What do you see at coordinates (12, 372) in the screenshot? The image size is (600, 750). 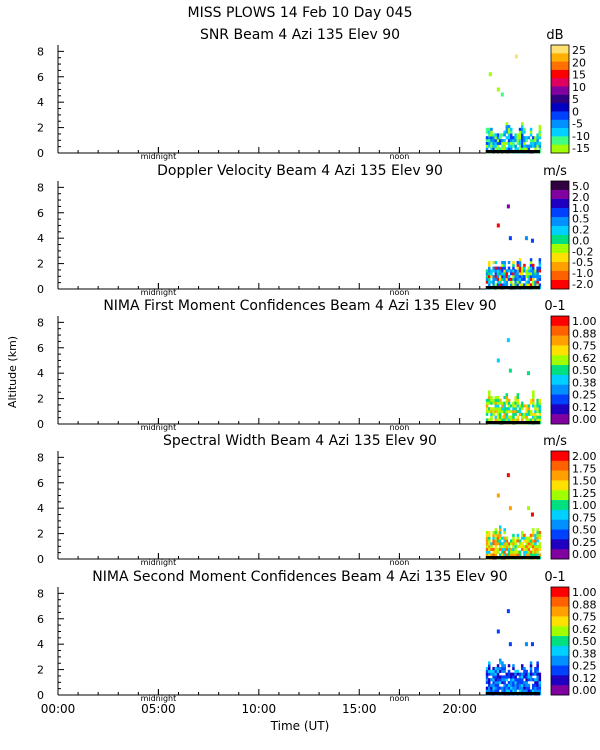 I see `y-axis-label: Altitude (km)` at bounding box center [12, 372].